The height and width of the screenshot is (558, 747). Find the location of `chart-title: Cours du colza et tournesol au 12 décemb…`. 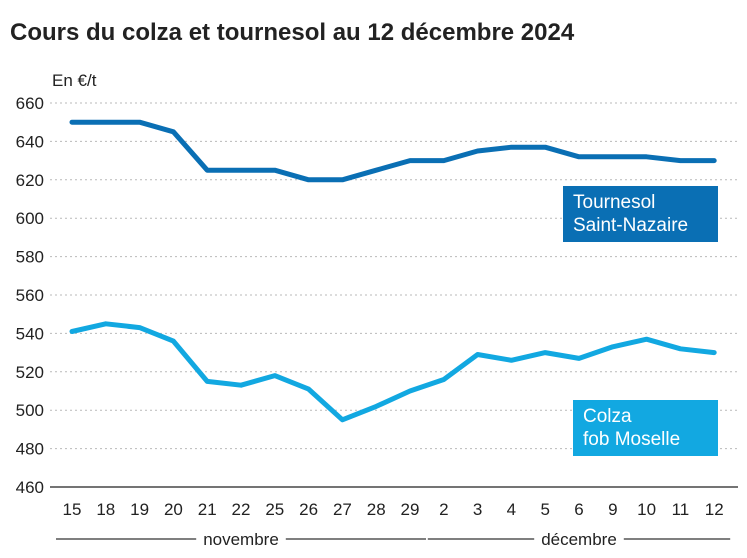

chart-title: Cours du colza et tournesol au 12 décemb… is located at coordinates (292, 32).